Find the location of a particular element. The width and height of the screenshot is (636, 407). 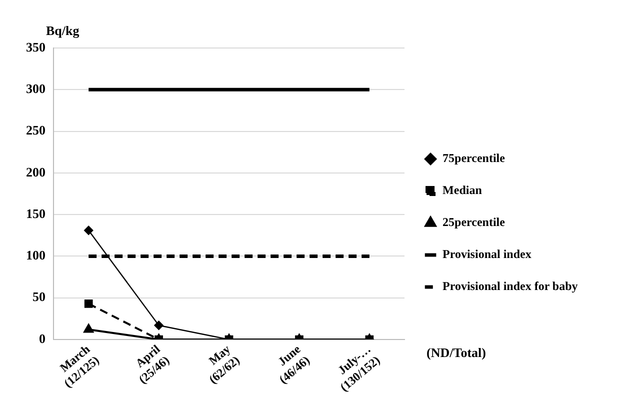

legend-label: 25percentile is located at coordinates (474, 222).